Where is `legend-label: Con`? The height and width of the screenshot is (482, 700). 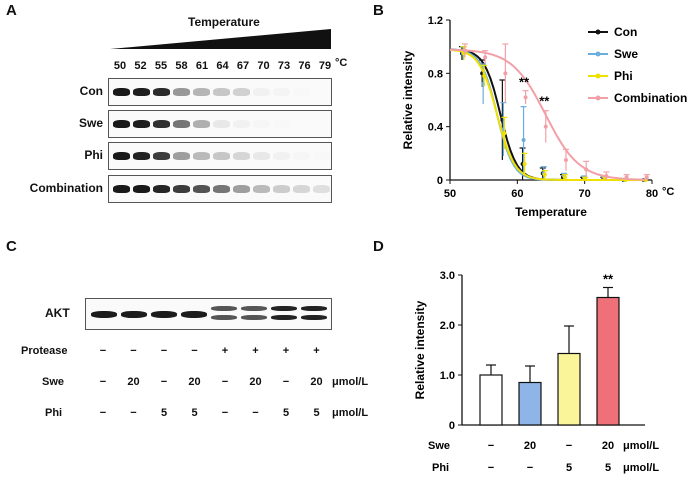 legend-label: Con is located at coordinates (625, 32).